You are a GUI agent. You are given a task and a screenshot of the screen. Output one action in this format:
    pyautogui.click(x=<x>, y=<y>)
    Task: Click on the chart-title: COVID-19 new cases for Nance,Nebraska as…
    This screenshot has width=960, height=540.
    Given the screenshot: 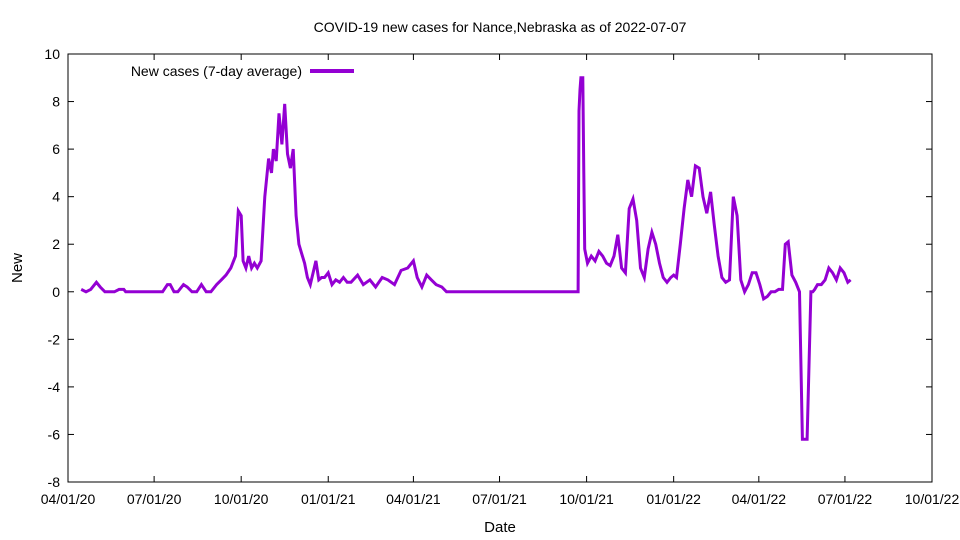 What is the action you would take?
    pyautogui.click(x=500, y=27)
    